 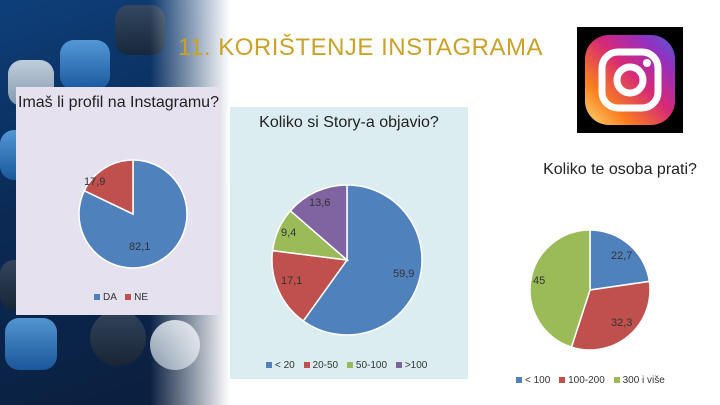 I want to click on data-label: 59,9, so click(x=404, y=274).